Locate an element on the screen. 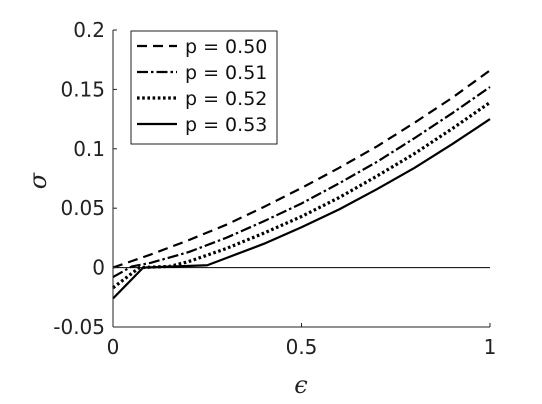 The width and height of the screenshot is (542, 404). y-tick-label: 0.05 is located at coordinates (82, 208).